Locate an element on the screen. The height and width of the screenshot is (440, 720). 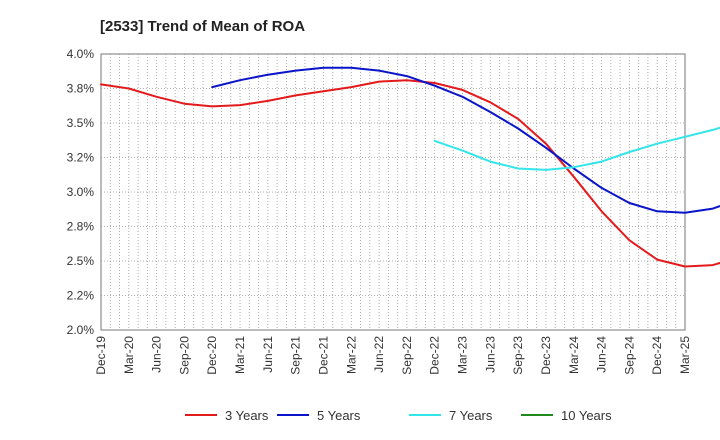
x-tick-label: Dec-24 is located at coordinates (657, 355).